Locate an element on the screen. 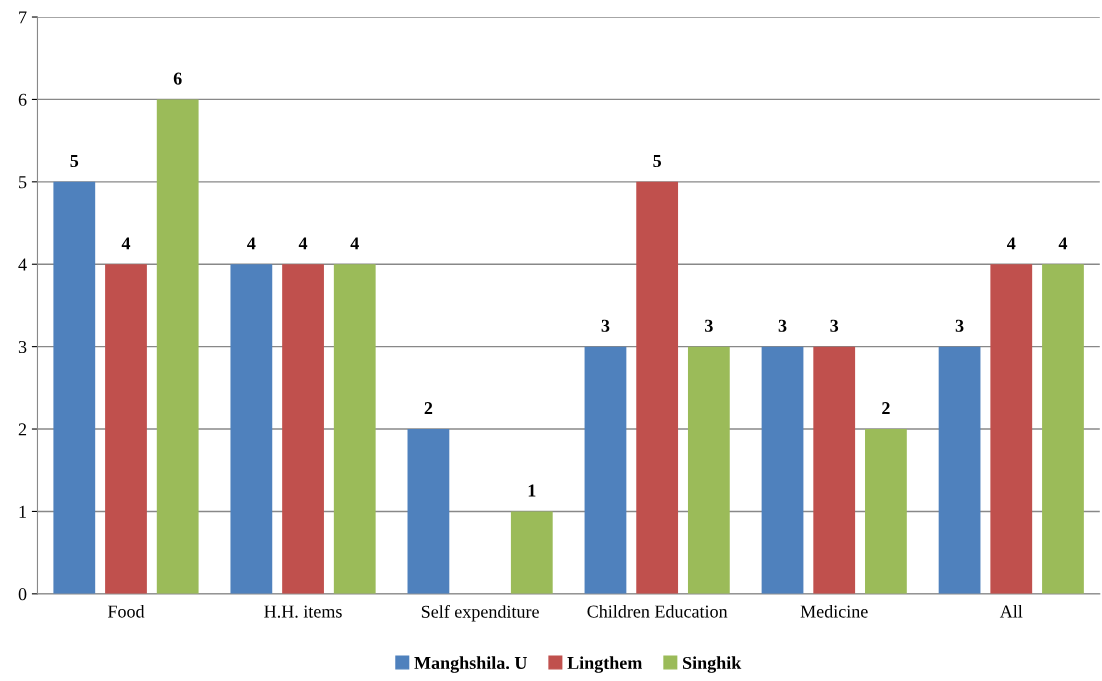 The image size is (1102, 681). x-tick-label: Children Education is located at coordinates (657, 611).